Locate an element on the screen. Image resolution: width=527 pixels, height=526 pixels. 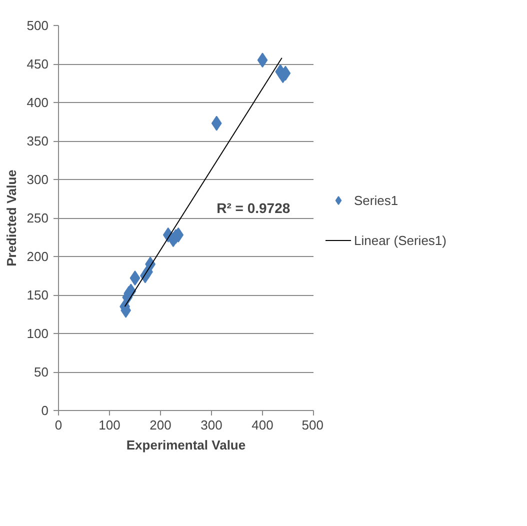
y-tick-label: 200 is located at coordinates (37, 256).